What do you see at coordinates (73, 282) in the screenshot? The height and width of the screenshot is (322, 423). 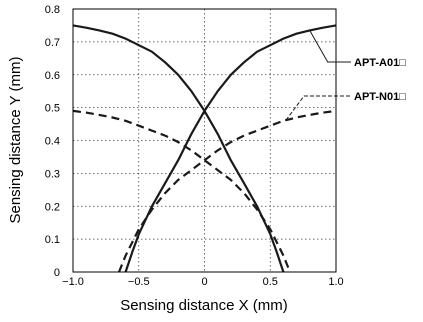 I see `x-tick-label: −1.0` at bounding box center [73, 282].